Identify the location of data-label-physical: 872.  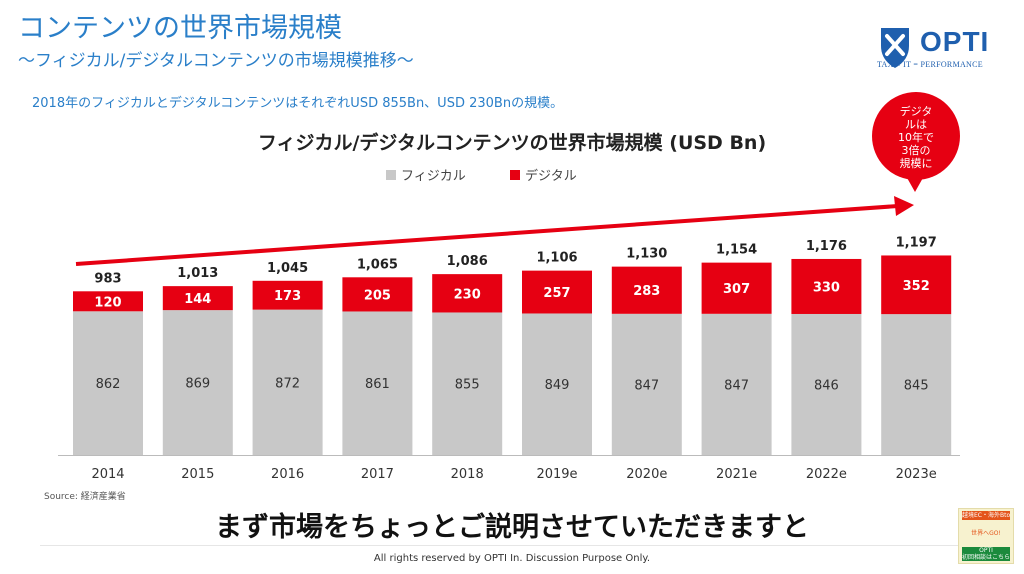
(287, 383).